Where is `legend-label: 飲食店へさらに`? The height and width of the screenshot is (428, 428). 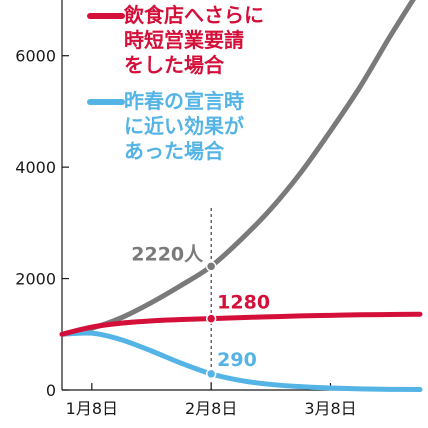
legend-label: 飲食店へさらに is located at coordinates (193, 15).